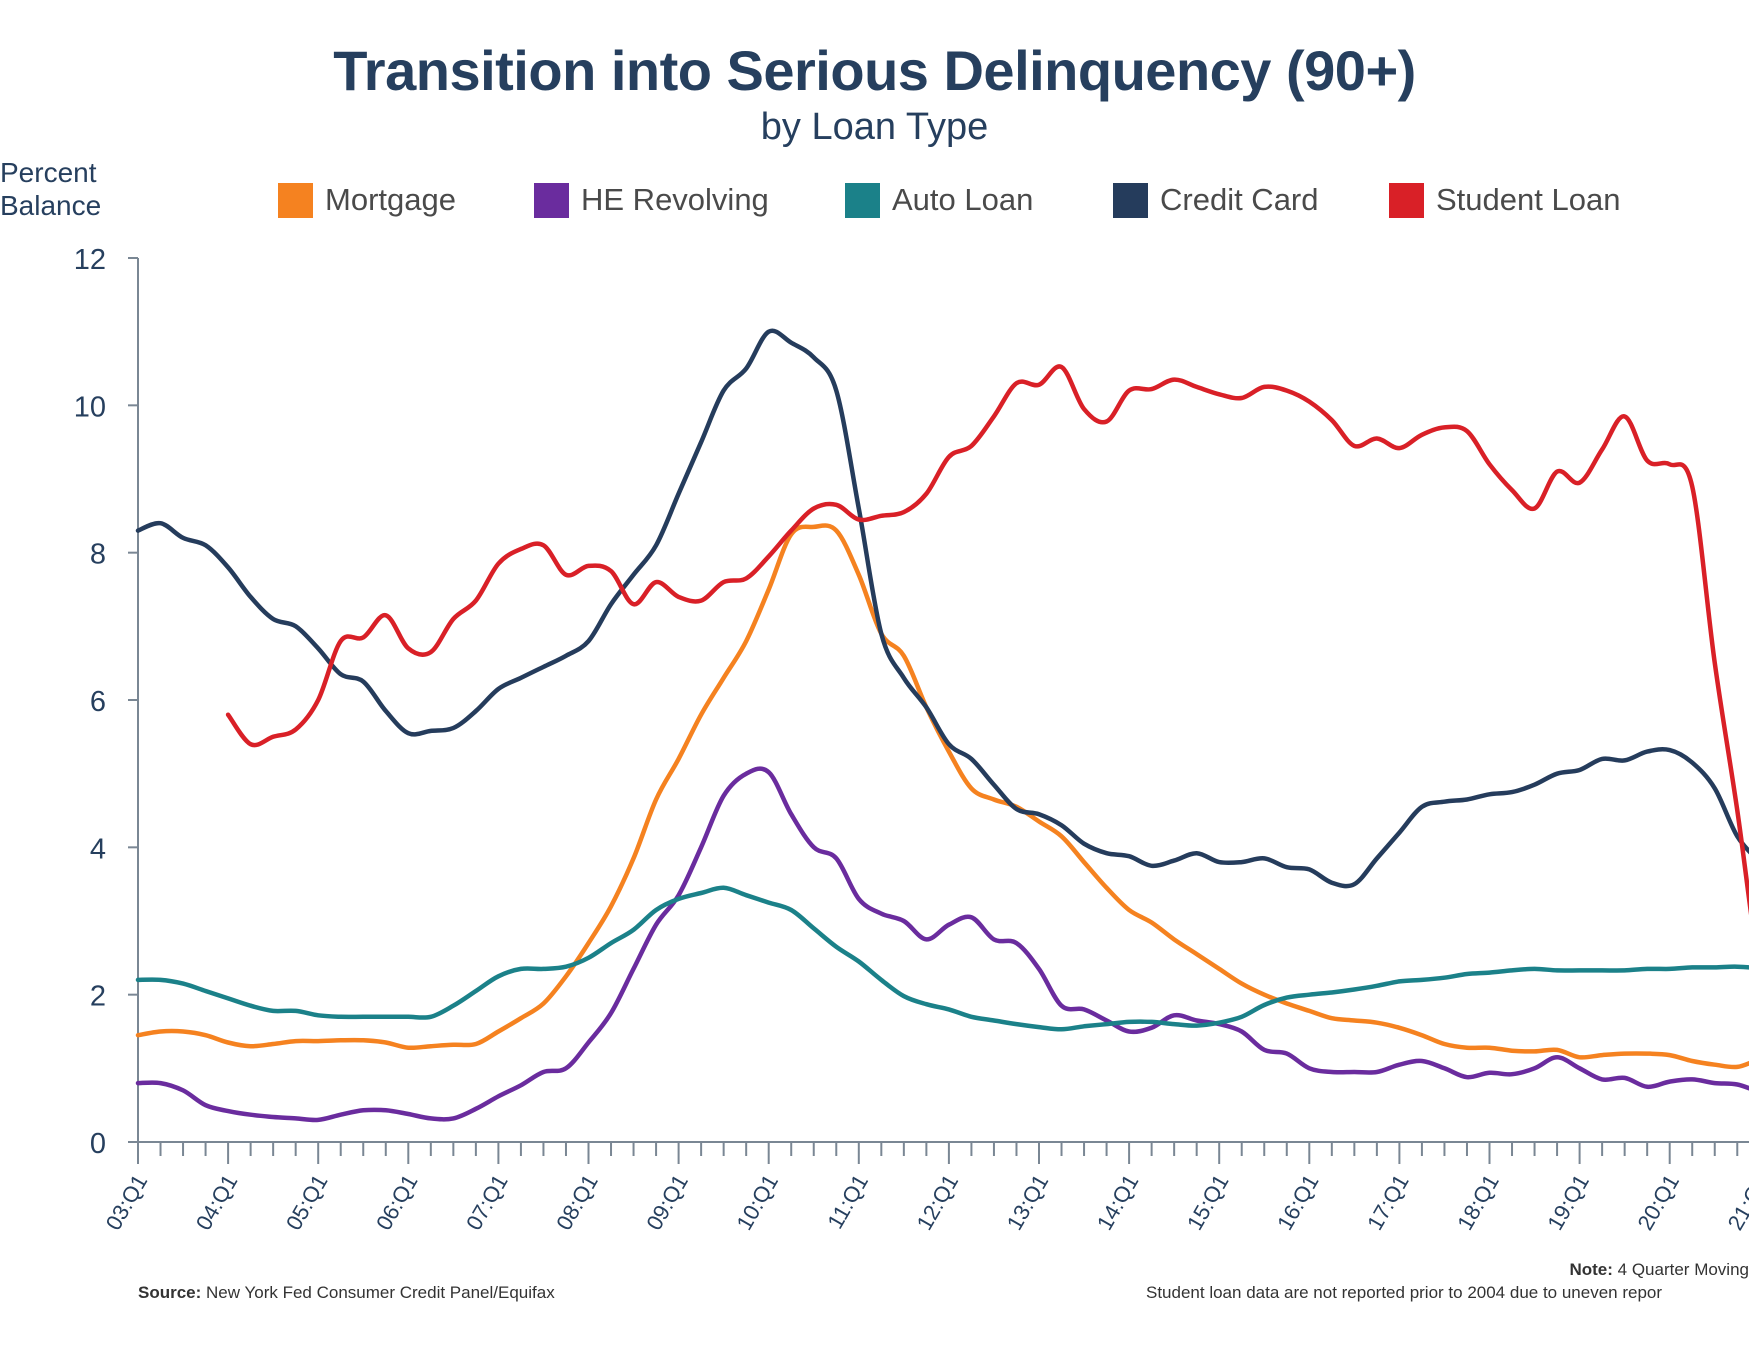 This screenshot has width=1749, height=1368. What do you see at coordinates (307, 1202) in the screenshot?
I see `x-tick-label: 05:Q1` at bounding box center [307, 1202].